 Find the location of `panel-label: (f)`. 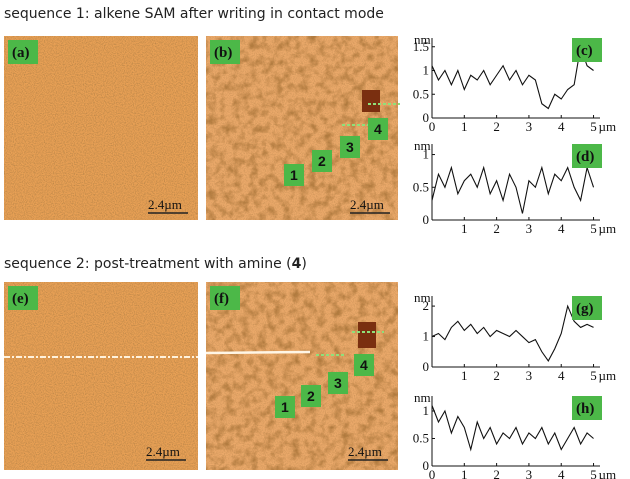

panel-label: (f) is located at coordinates (221, 299).